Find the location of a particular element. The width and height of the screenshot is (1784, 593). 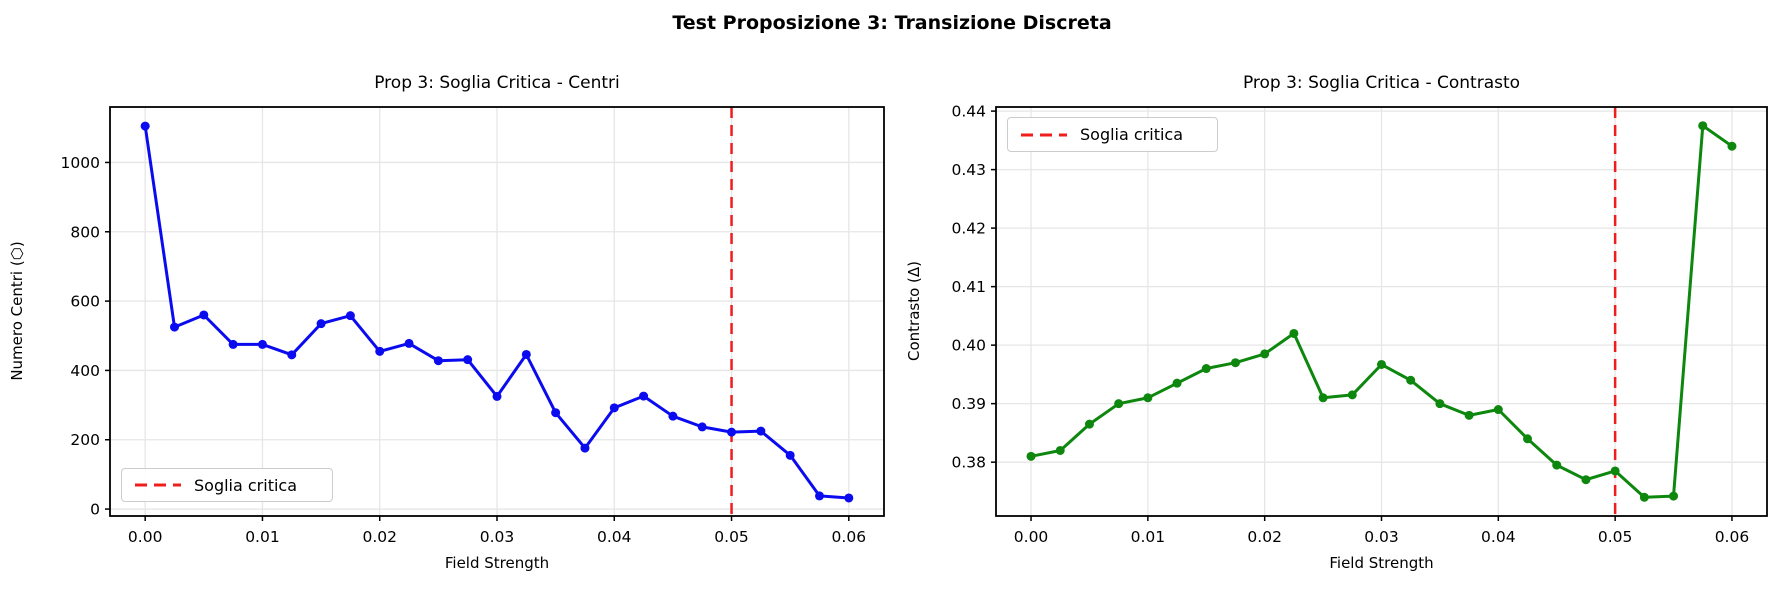

y-tick-label: 0 is located at coordinates (95, 510).